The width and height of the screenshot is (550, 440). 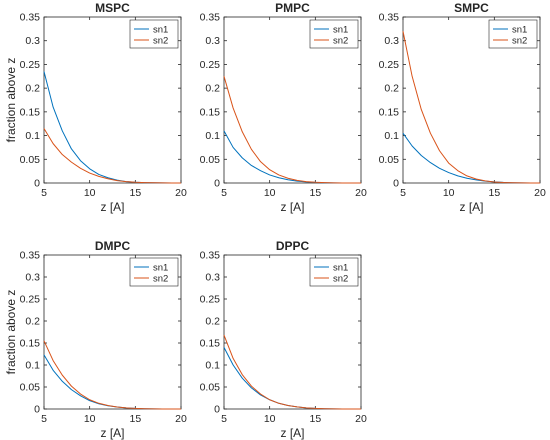 What do you see at coordinates (292, 8) in the screenshot?
I see `chart-title: PMPC` at bounding box center [292, 8].